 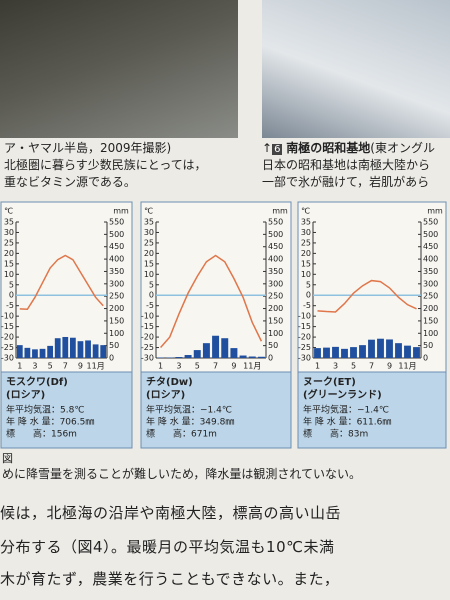 What do you see at coordinates (328, 148) in the screenshot?
I see `caption-title: 南極の昭和基地` at bounding box center [328, 148].